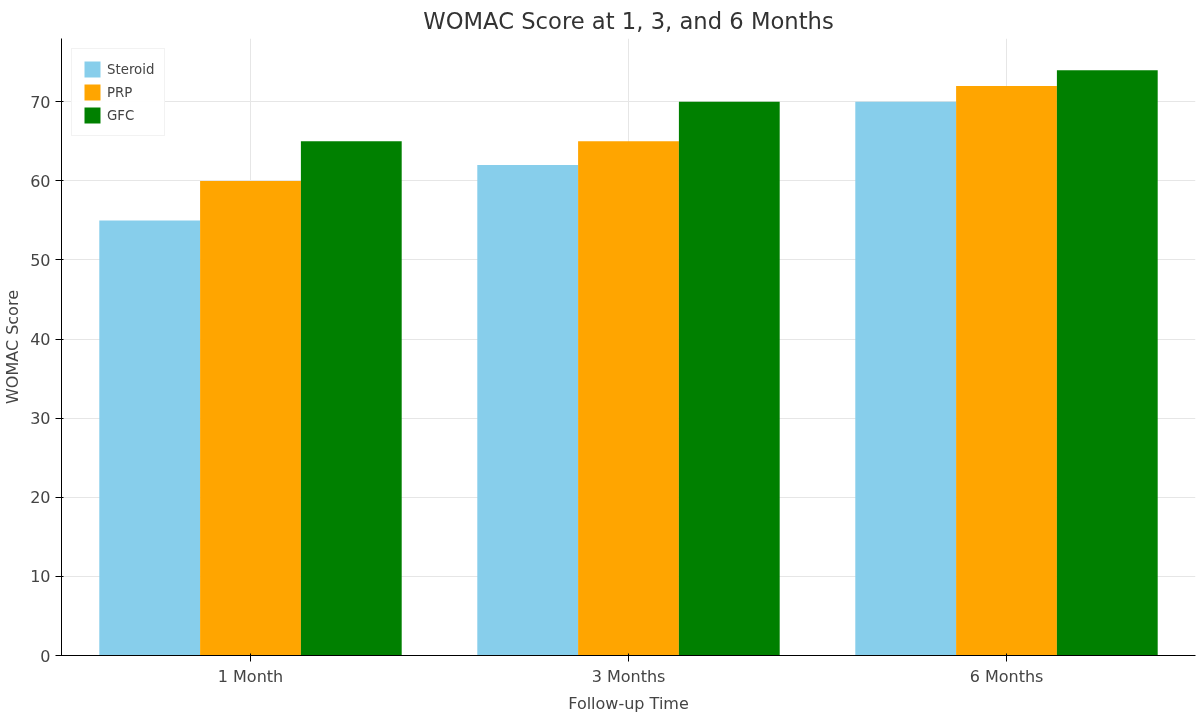  I want to click on y-tick-label: 10, so click(40, 577).